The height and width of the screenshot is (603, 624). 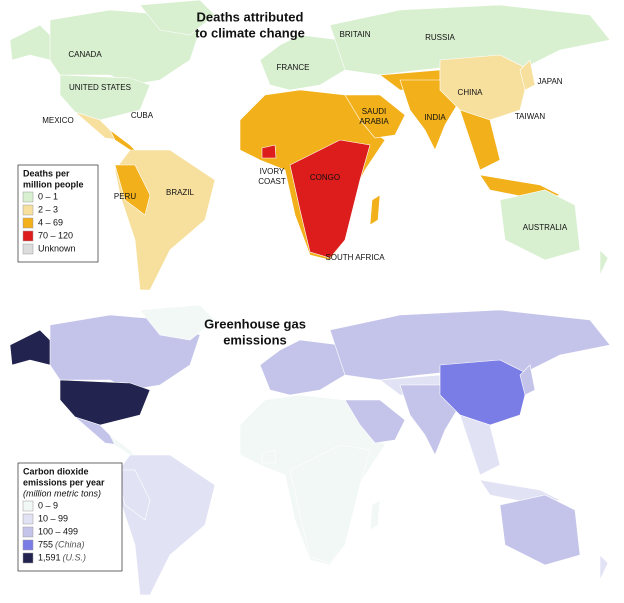 I want to click on legend-label: 755, so click(x=45, y=544).